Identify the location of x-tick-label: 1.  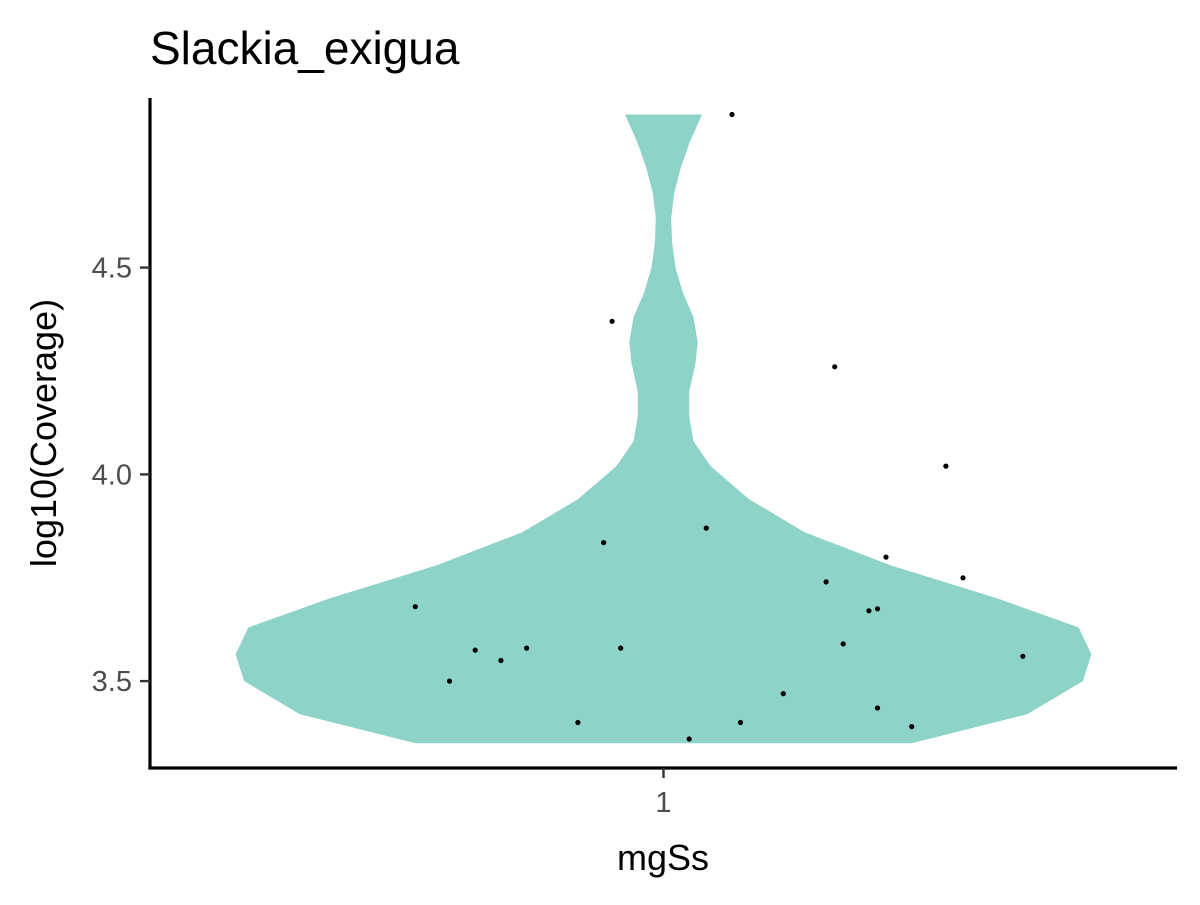
(663, 803).